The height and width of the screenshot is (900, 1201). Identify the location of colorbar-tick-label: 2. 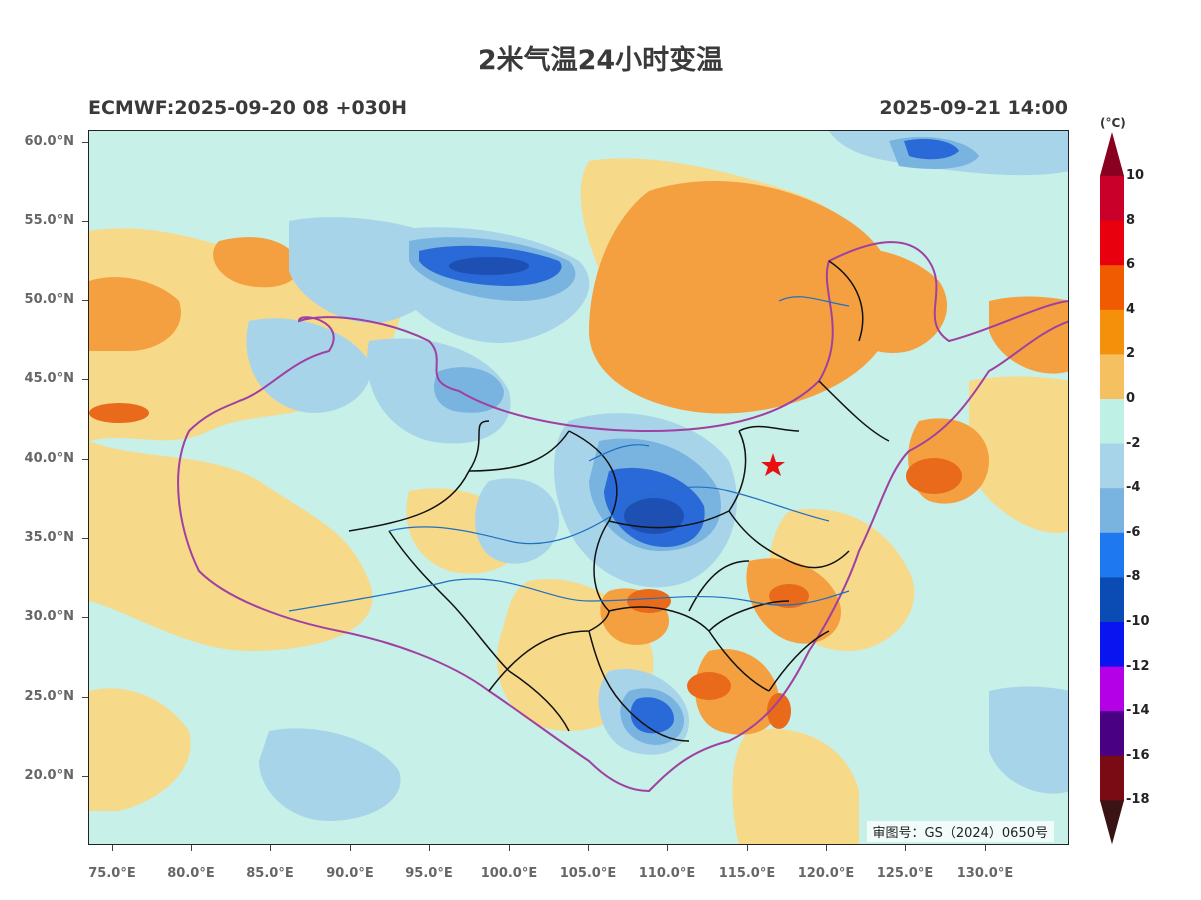
(1131, 354).